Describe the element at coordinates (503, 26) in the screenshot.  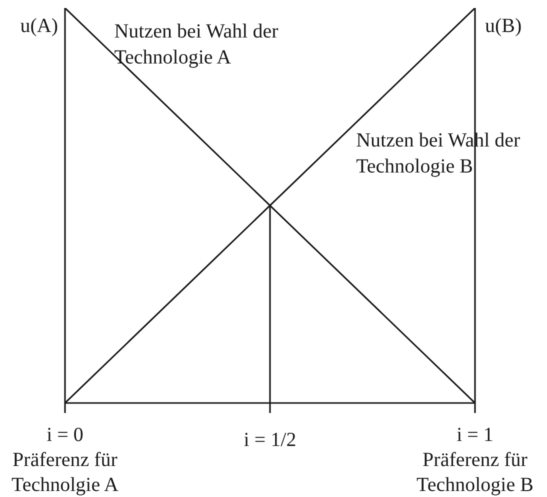
I see `y2-axis-title: u(B)` at that location.